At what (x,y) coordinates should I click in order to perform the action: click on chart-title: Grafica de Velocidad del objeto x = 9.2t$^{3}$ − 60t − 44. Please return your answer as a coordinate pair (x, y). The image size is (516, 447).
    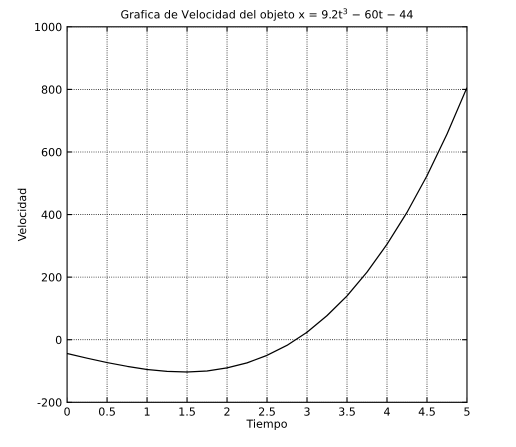
    Looking at the image, I should click on (267, 14).